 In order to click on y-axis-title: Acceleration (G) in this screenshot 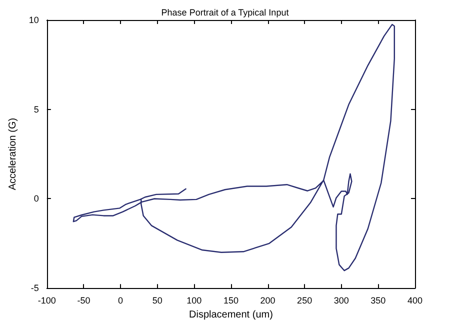, I will do `click(13, 154)`.